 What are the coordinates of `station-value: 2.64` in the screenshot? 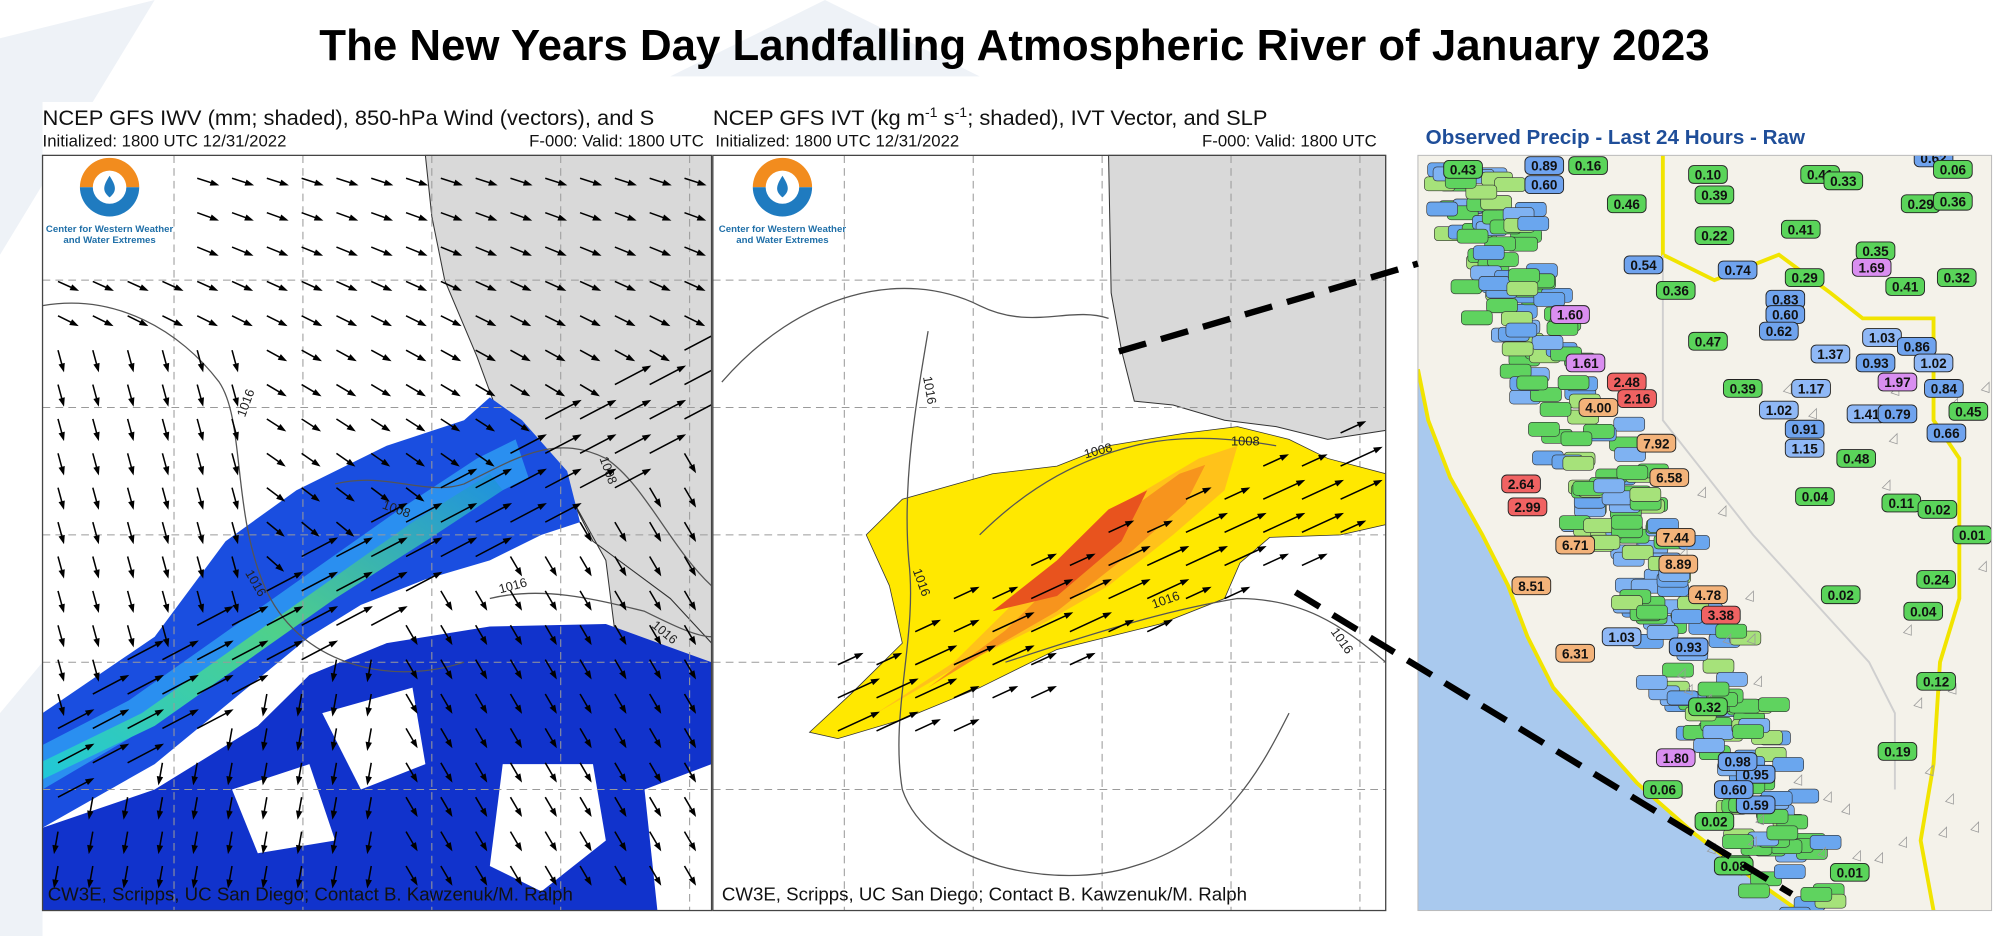 It's located at (1521, 484).